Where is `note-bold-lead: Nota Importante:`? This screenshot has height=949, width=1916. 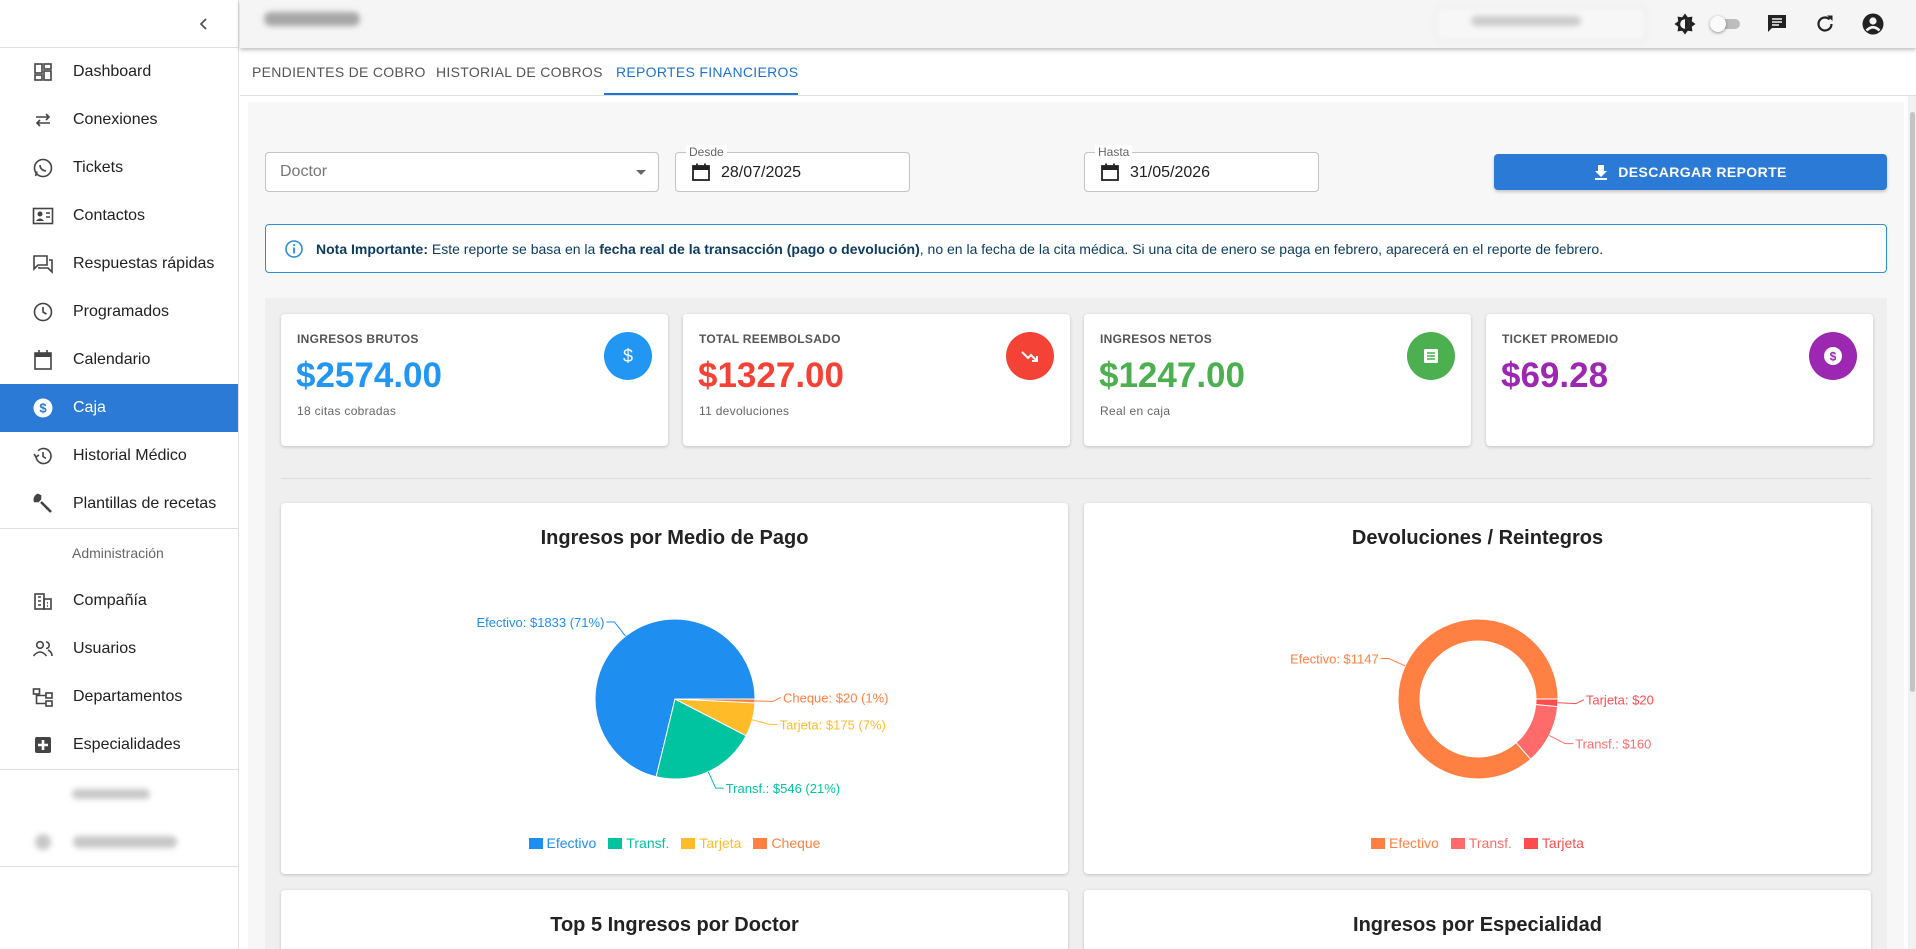 note-bold-lead: Nota Importante: is located at coordinates (372, 248).